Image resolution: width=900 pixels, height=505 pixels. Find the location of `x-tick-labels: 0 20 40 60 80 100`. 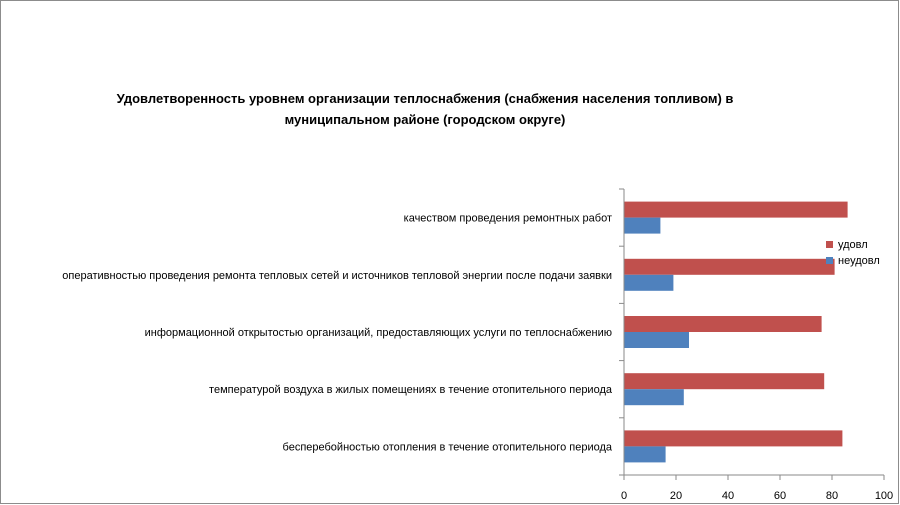

x-tick-labels: 0 20 40 60 80 100 is located at coordinates (757, 496).